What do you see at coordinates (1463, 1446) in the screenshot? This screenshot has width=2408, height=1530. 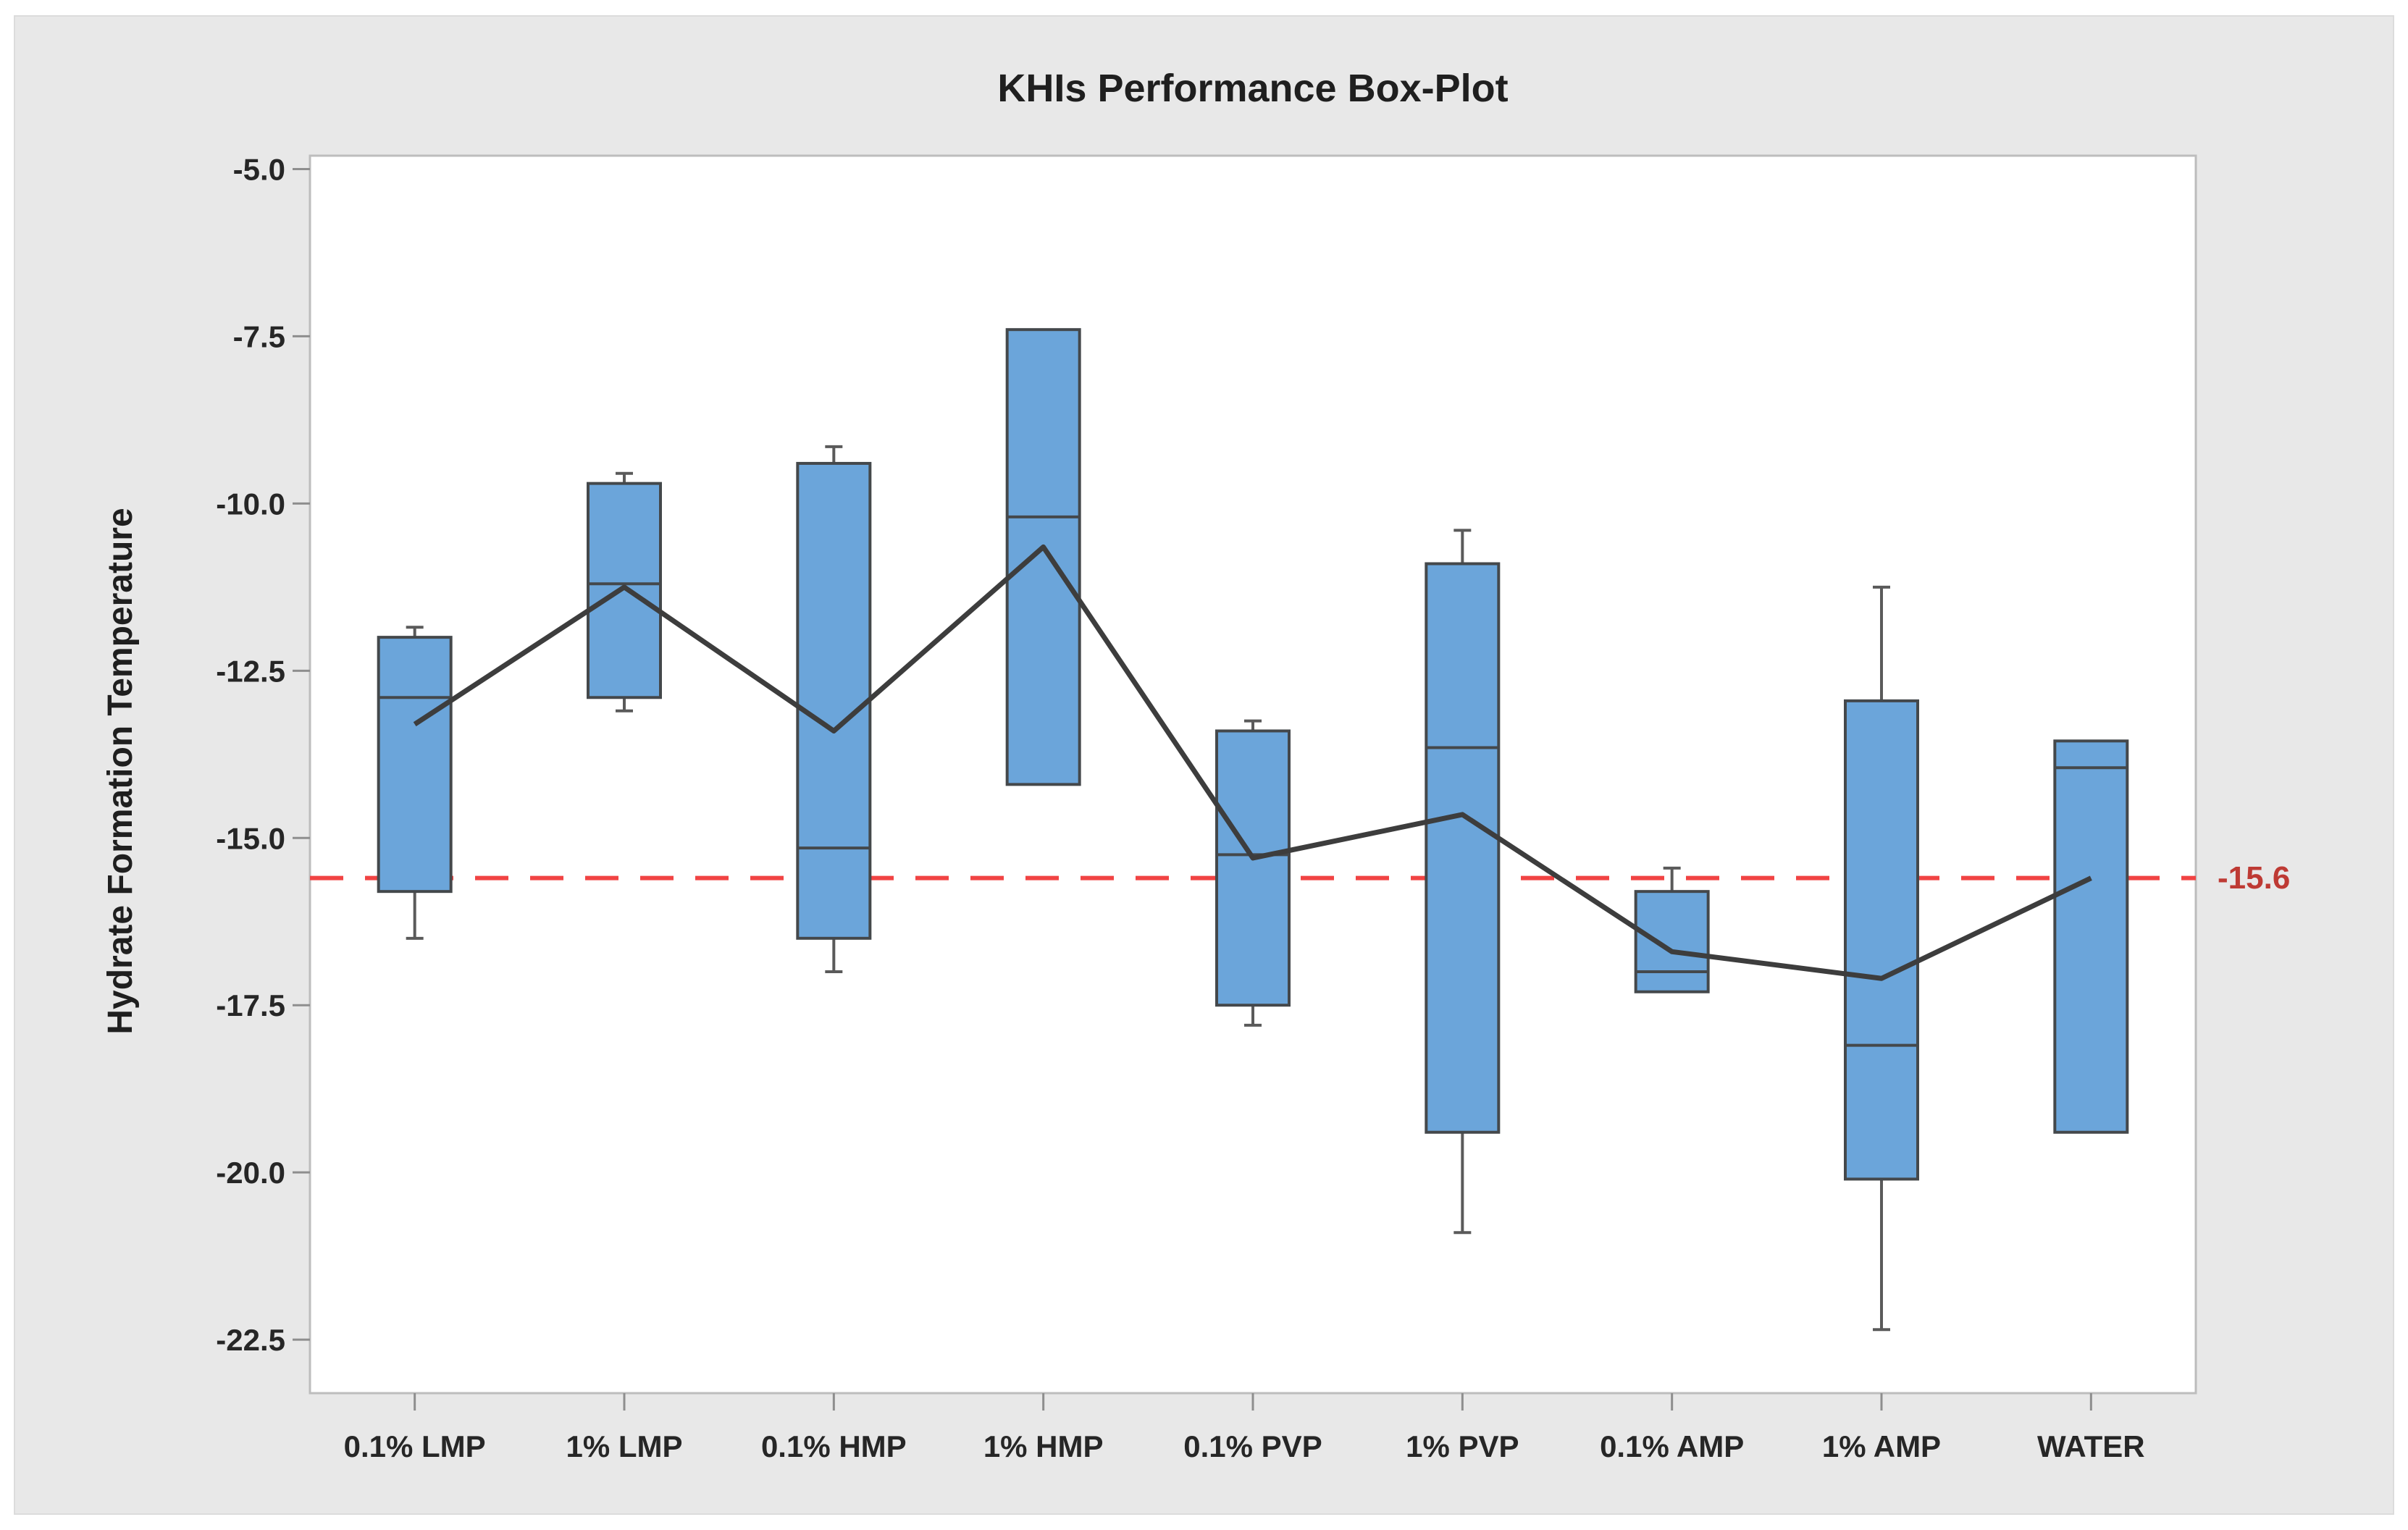 I see `x-category-label: 1% PVP` at bounding box center [1463, 1446].